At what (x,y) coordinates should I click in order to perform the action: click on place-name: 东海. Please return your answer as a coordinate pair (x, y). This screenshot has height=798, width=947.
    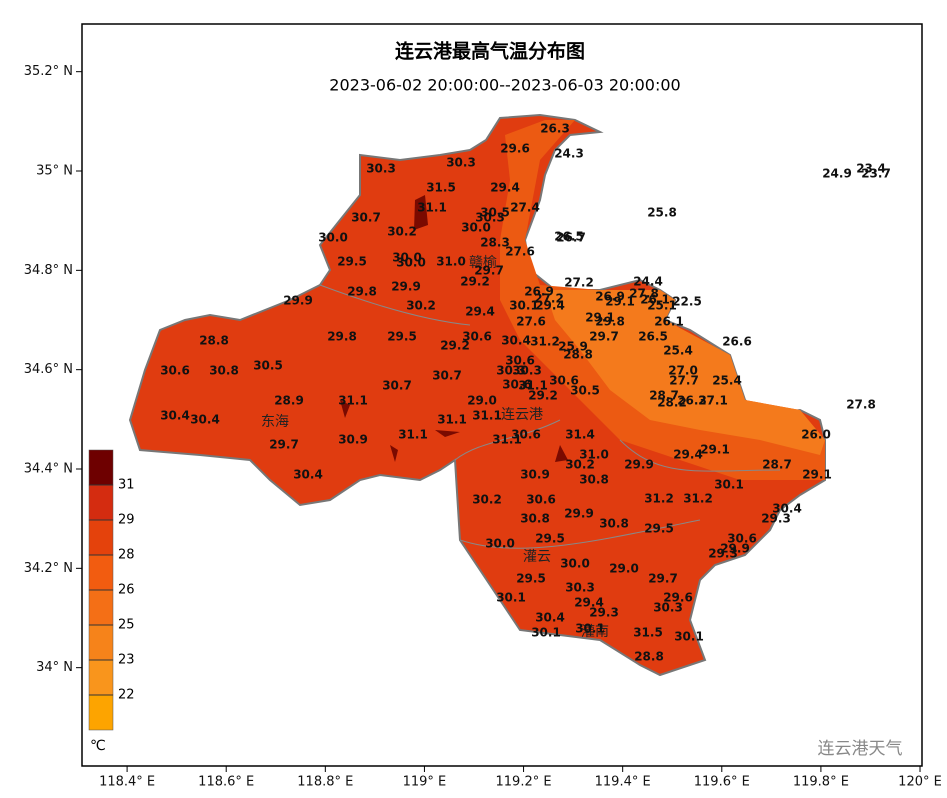
    Looking at the image, I should click on (275, 422).